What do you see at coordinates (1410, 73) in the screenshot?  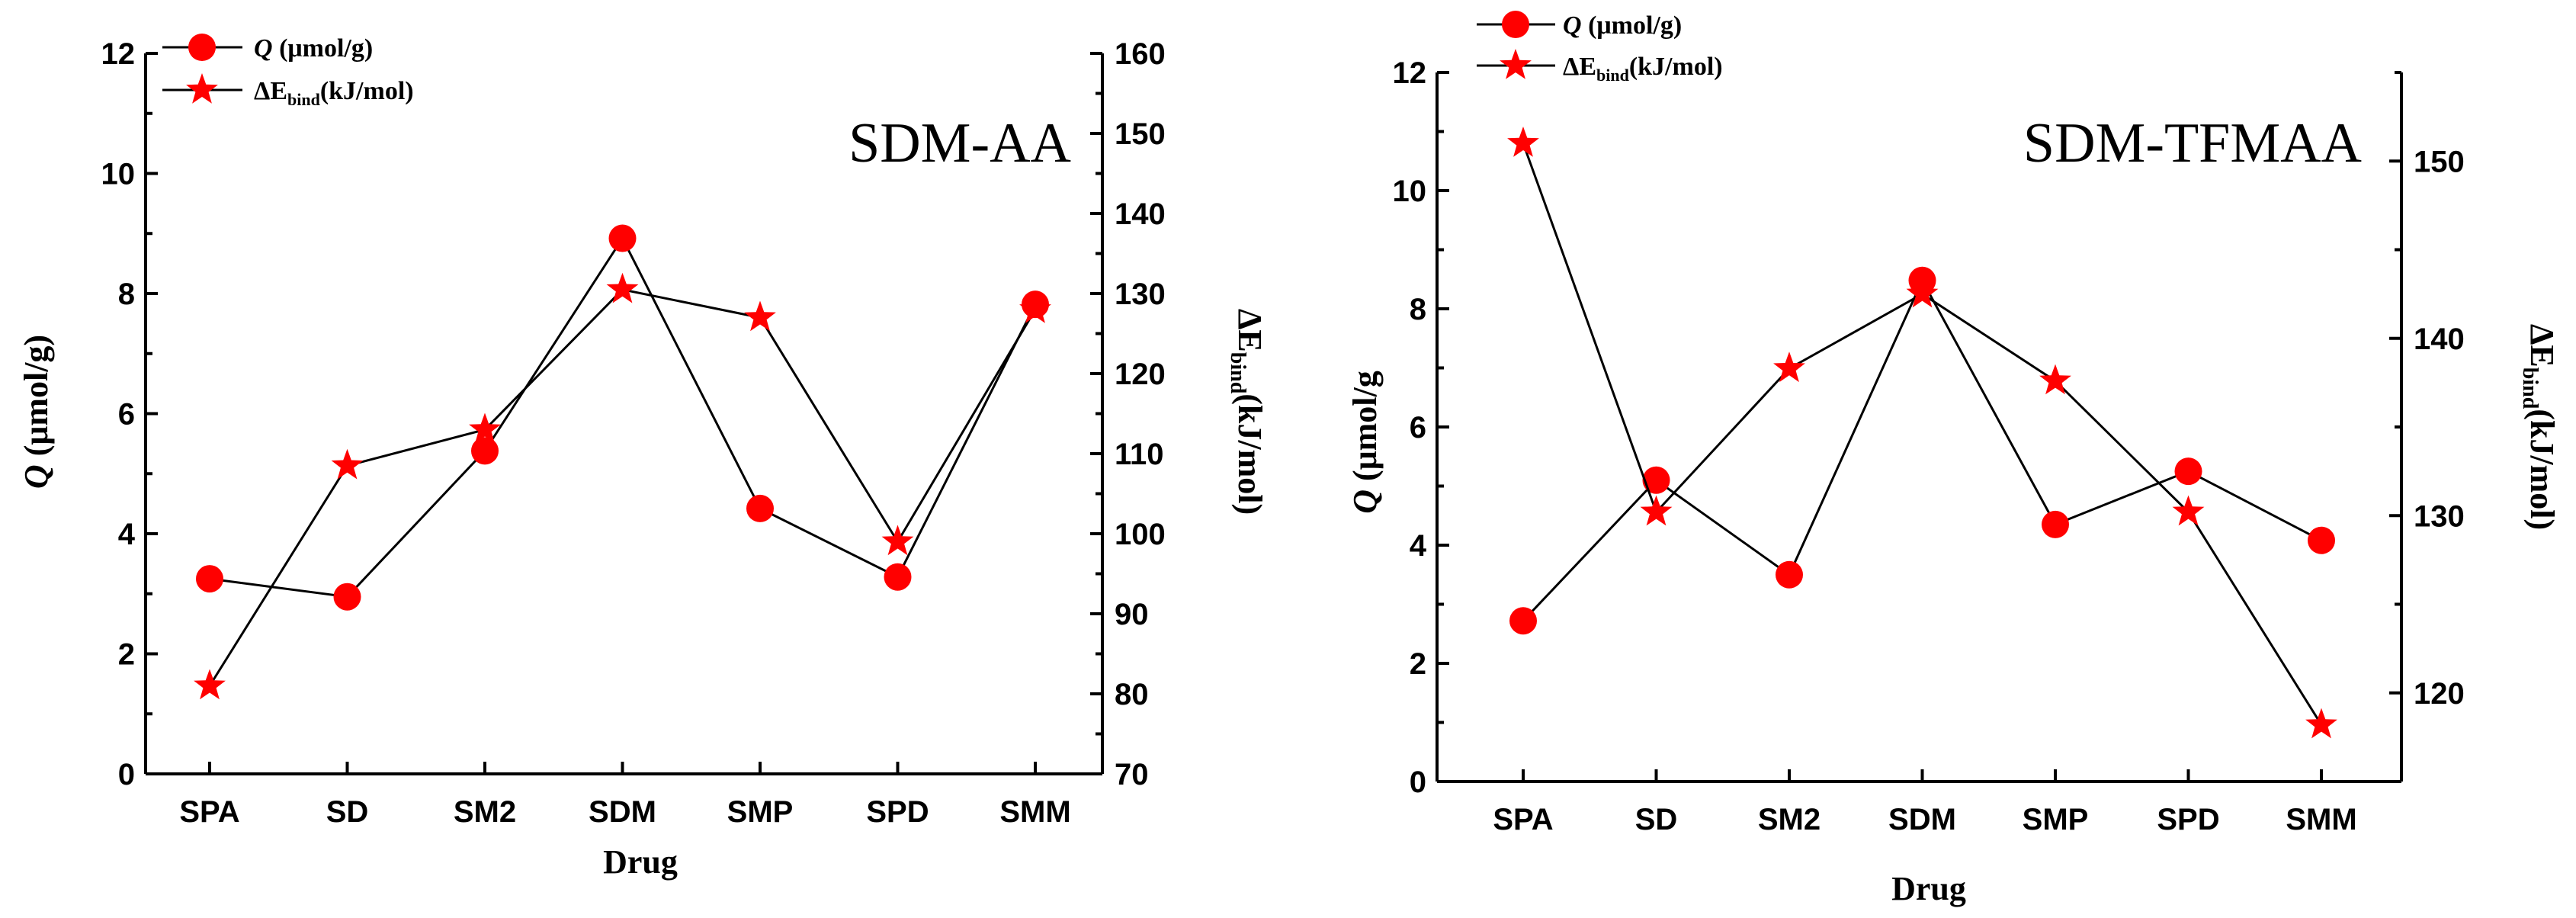 I see `left-y-tick-label: 12` at bounding box center [1410, 73].